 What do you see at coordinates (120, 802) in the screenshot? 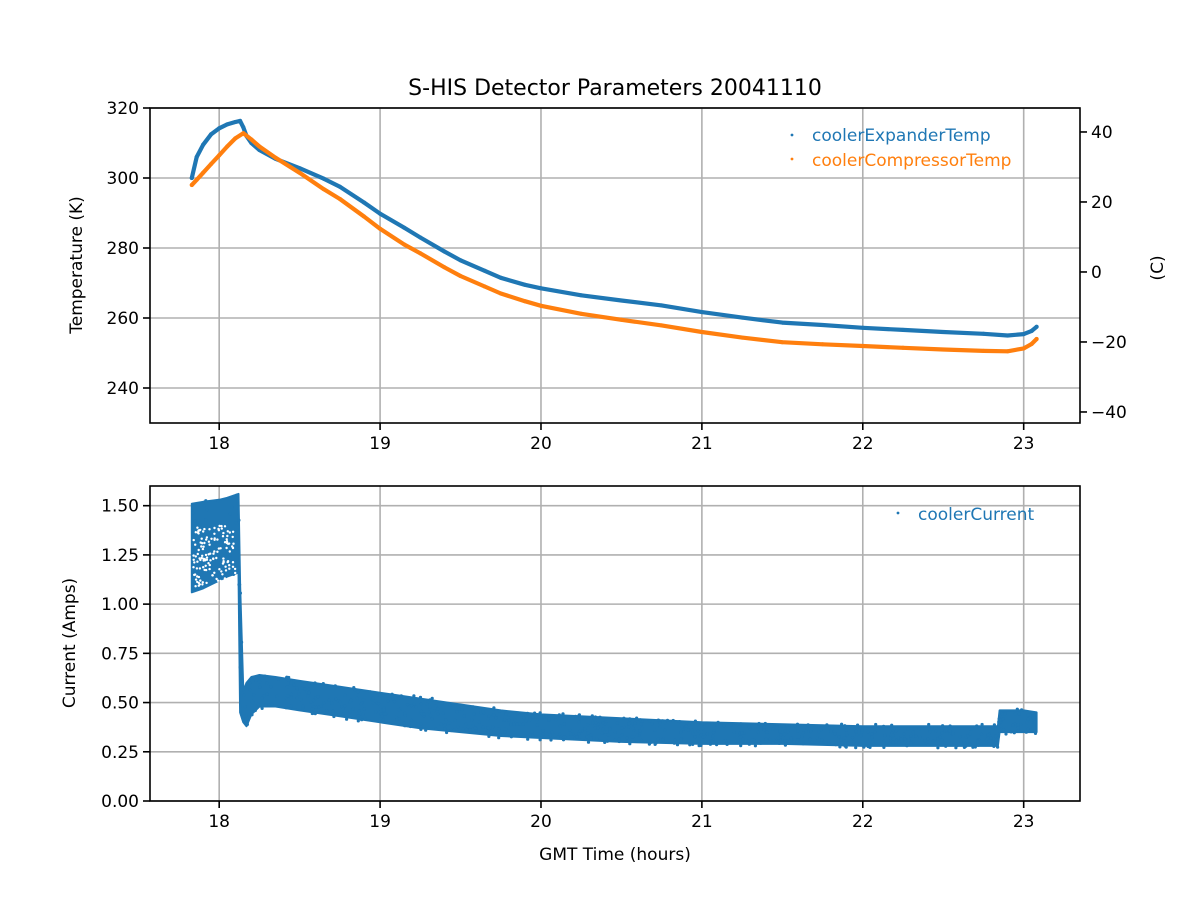
I see `y-tick-label: 0.00` at bounding box center [120, 802].